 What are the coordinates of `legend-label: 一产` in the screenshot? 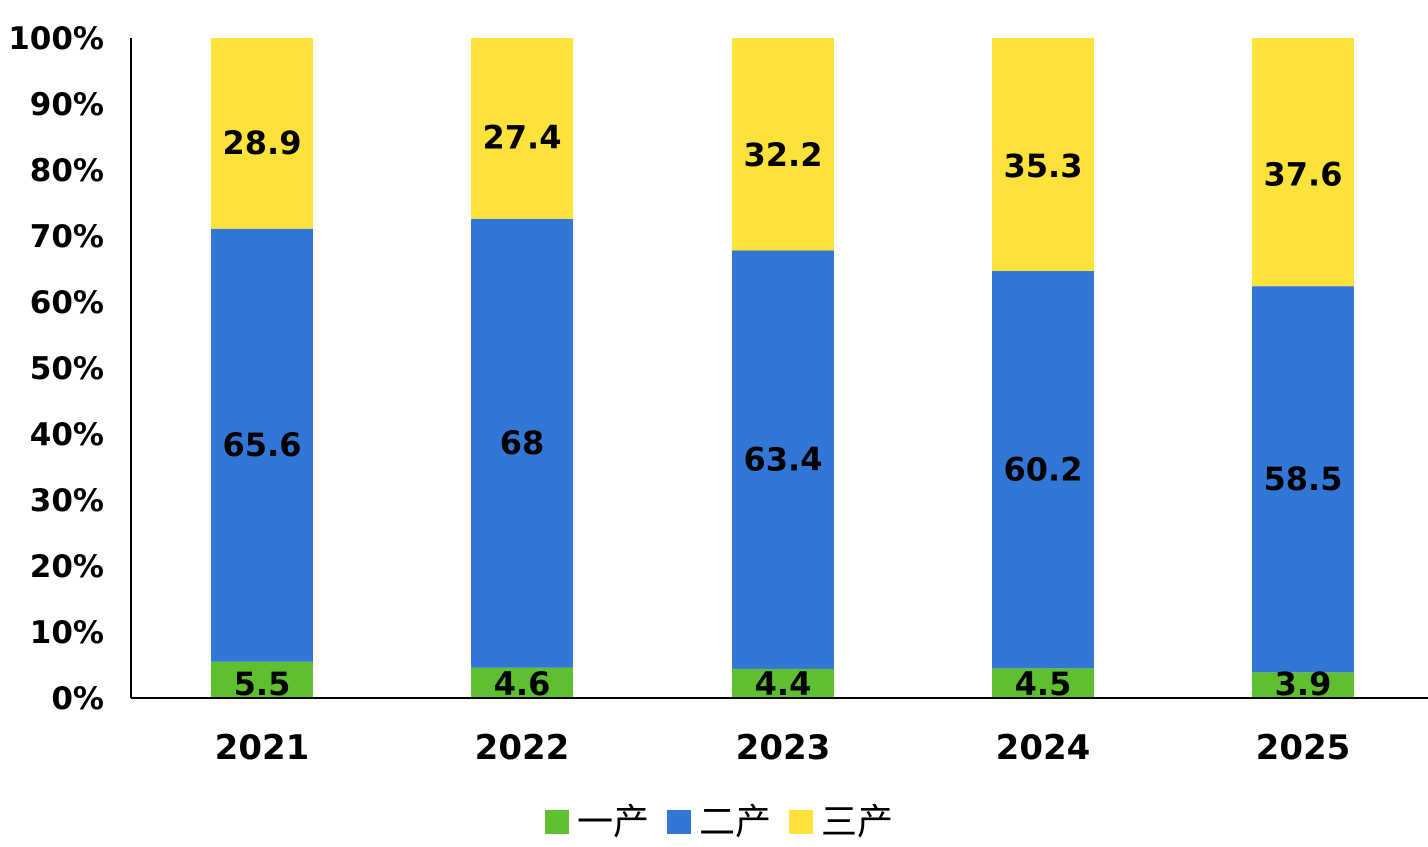 It's located at (613, 822).